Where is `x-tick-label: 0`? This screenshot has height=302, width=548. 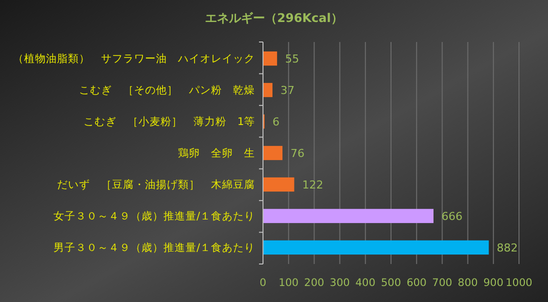
x-tick-label: 0 is located at coordinates (263, 283).